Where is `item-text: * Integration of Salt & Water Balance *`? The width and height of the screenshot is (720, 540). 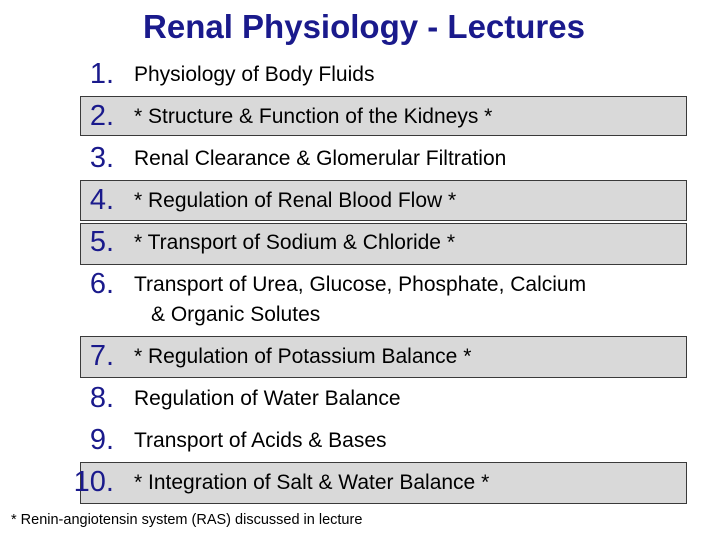
item-text: * Integration of Salt & Water Balance * is located at coordinates (312, 482).